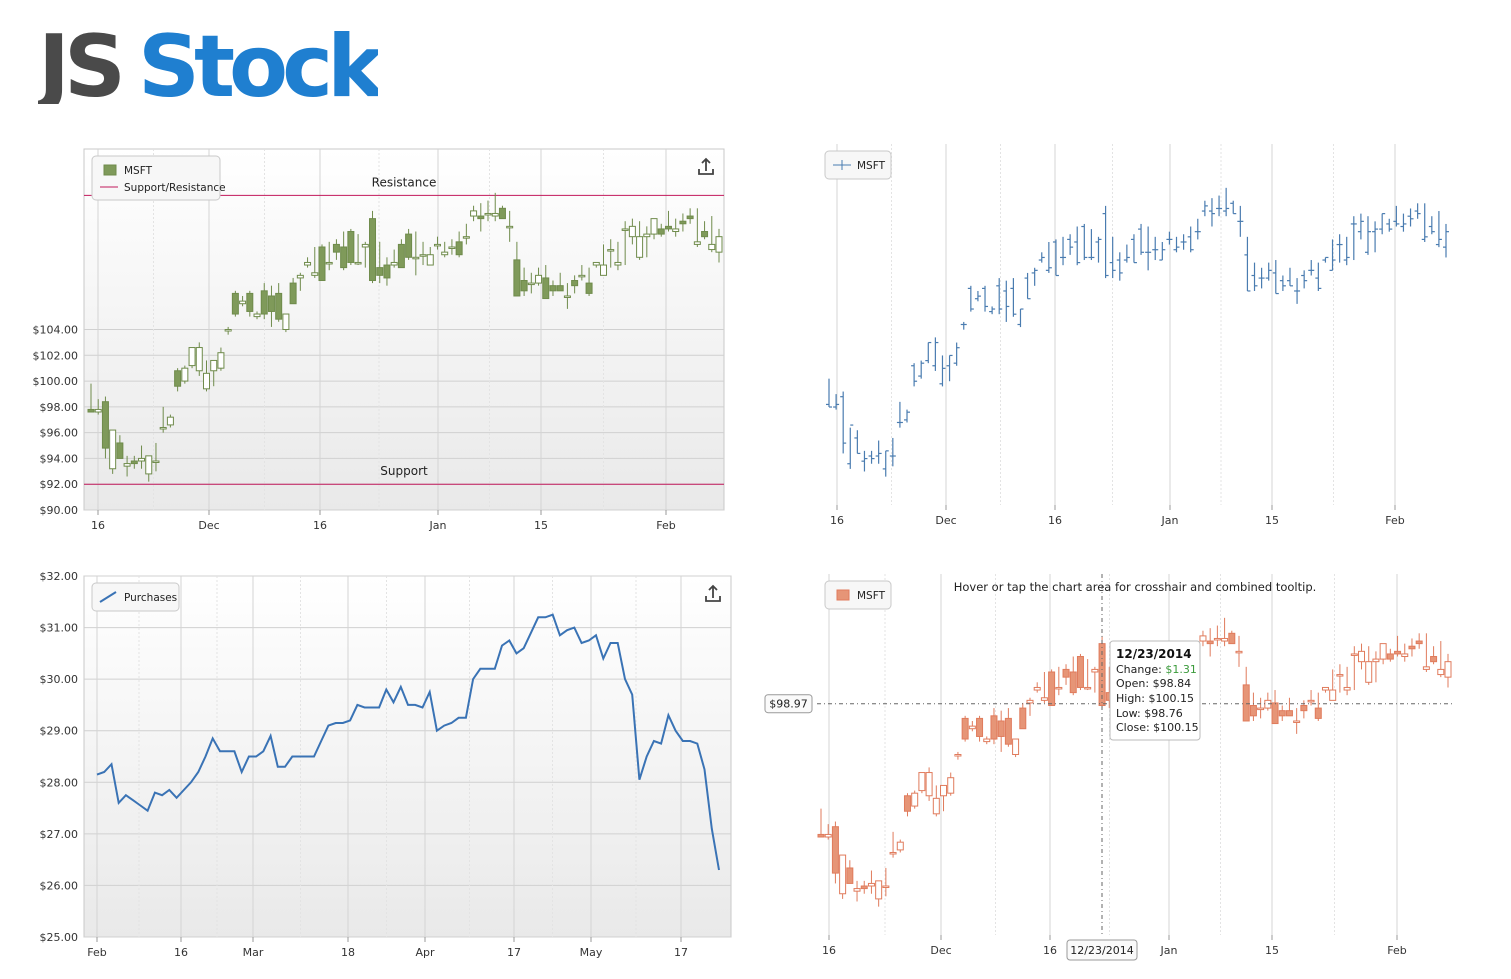 This screenshot has height=979, width=1511. Describe the element at coordinates (1149, 713) in the screenshot. I see `tooltip-low: Low: $98.76` at that location.